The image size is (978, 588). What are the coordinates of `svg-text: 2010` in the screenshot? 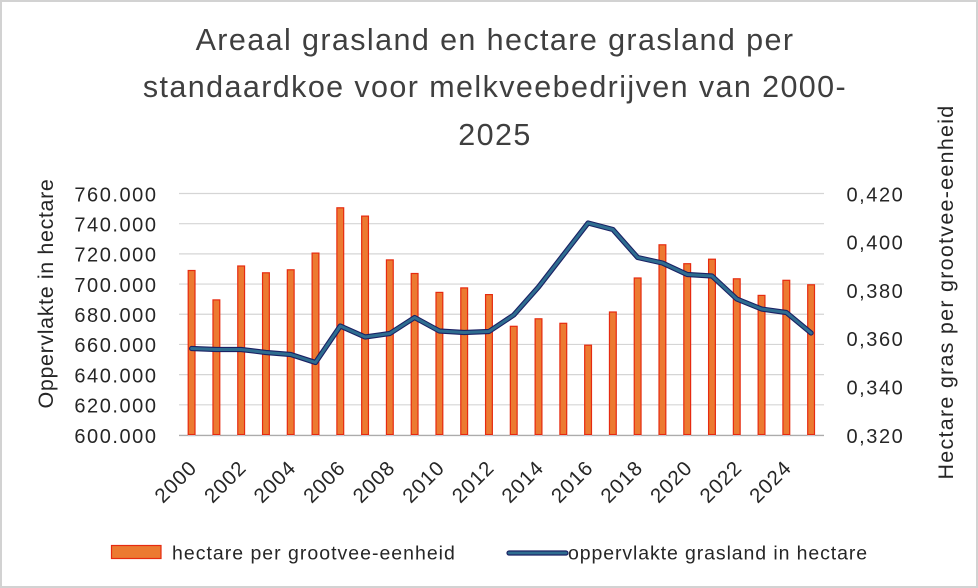 It's located at (423, 481).